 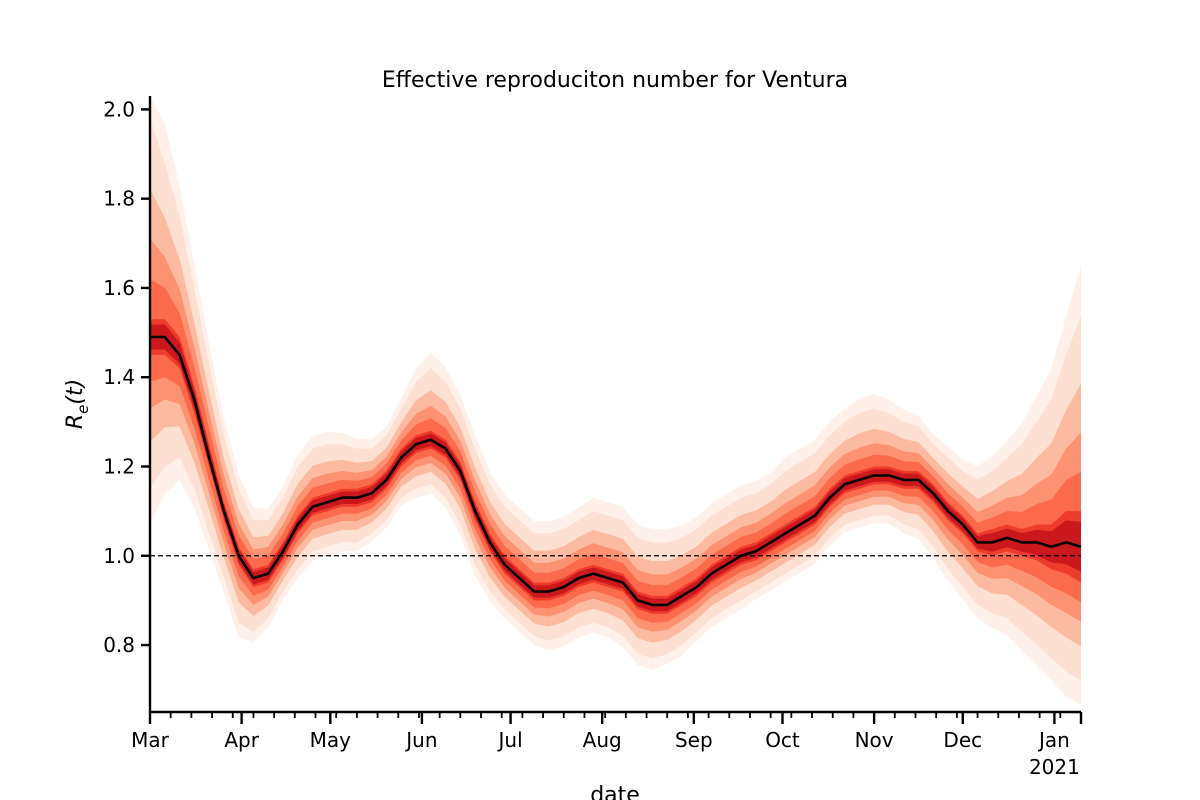 What do you see at coordinates (150, 740) in the screenshot?
I see `x-tick-label: Mar` at bounding box center [150, 740].